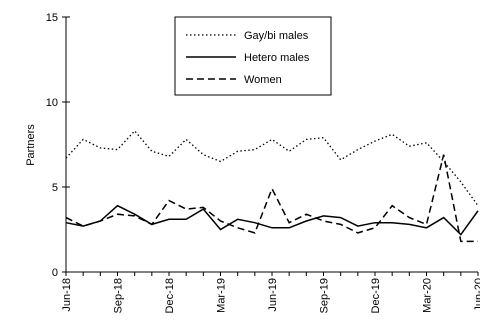 This screenshot has height=321, width=480. I want to click on legend-label: Hetero males, so click(277, 58).